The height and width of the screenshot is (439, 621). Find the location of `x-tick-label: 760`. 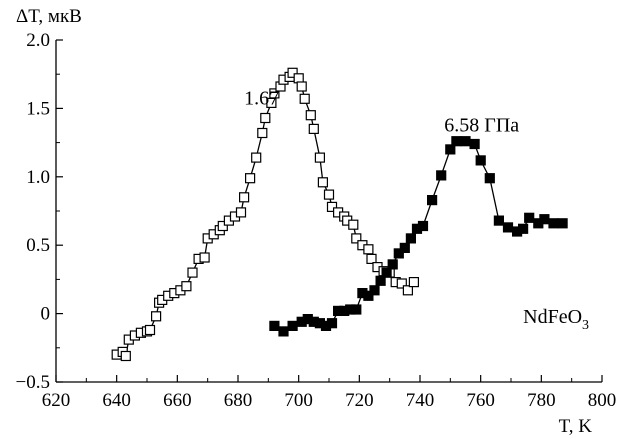

x-tick-label: 760 is located at coordinates (480, 400).